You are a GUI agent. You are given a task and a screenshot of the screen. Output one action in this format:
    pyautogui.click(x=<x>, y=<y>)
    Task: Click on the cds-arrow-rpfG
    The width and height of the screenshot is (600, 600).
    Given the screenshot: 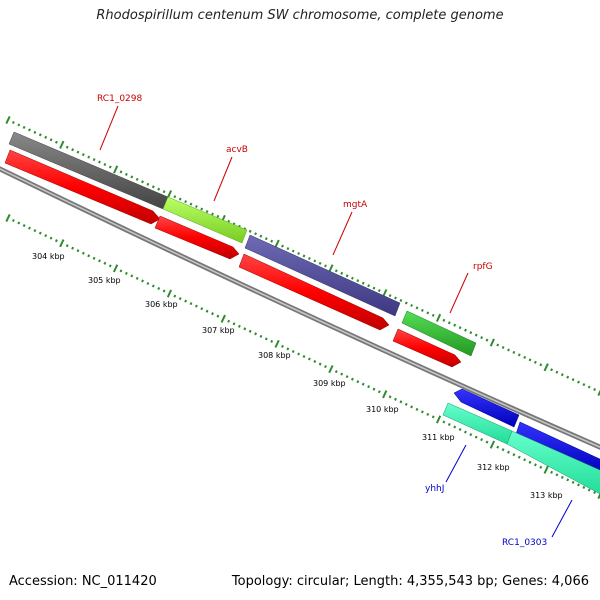 What is the action you would take?
    pyautogui.click(x=427, y=348)
    